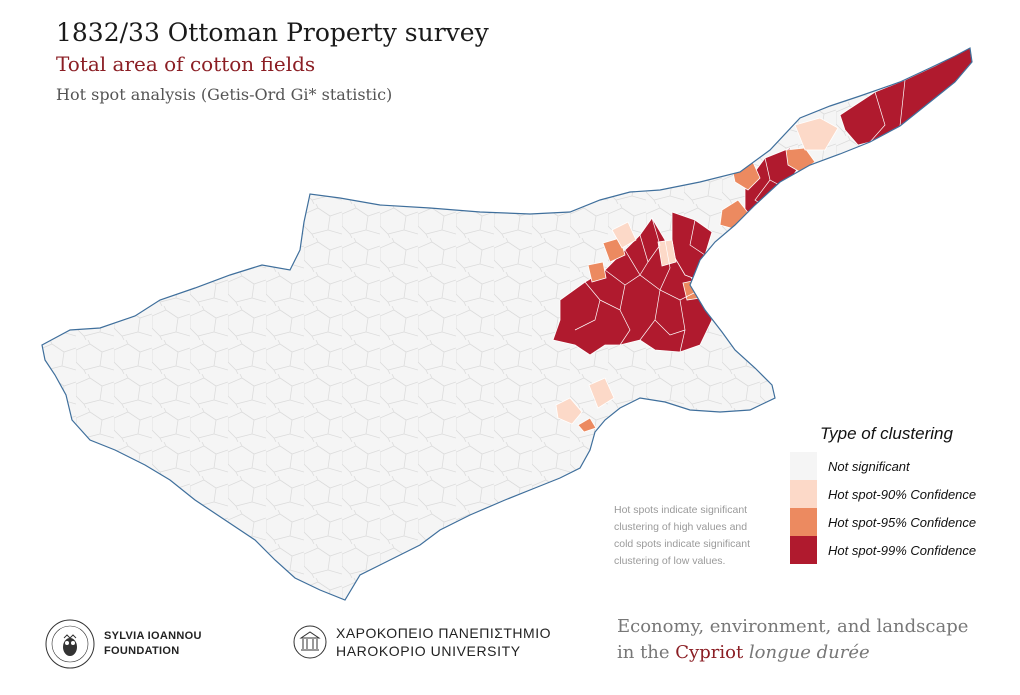 This screenshot has height=695, width=1020. What do you see at coordinates (624, 235) in the screenshot?
I see `hotspot-90-a` at bounding box center [624, 235].